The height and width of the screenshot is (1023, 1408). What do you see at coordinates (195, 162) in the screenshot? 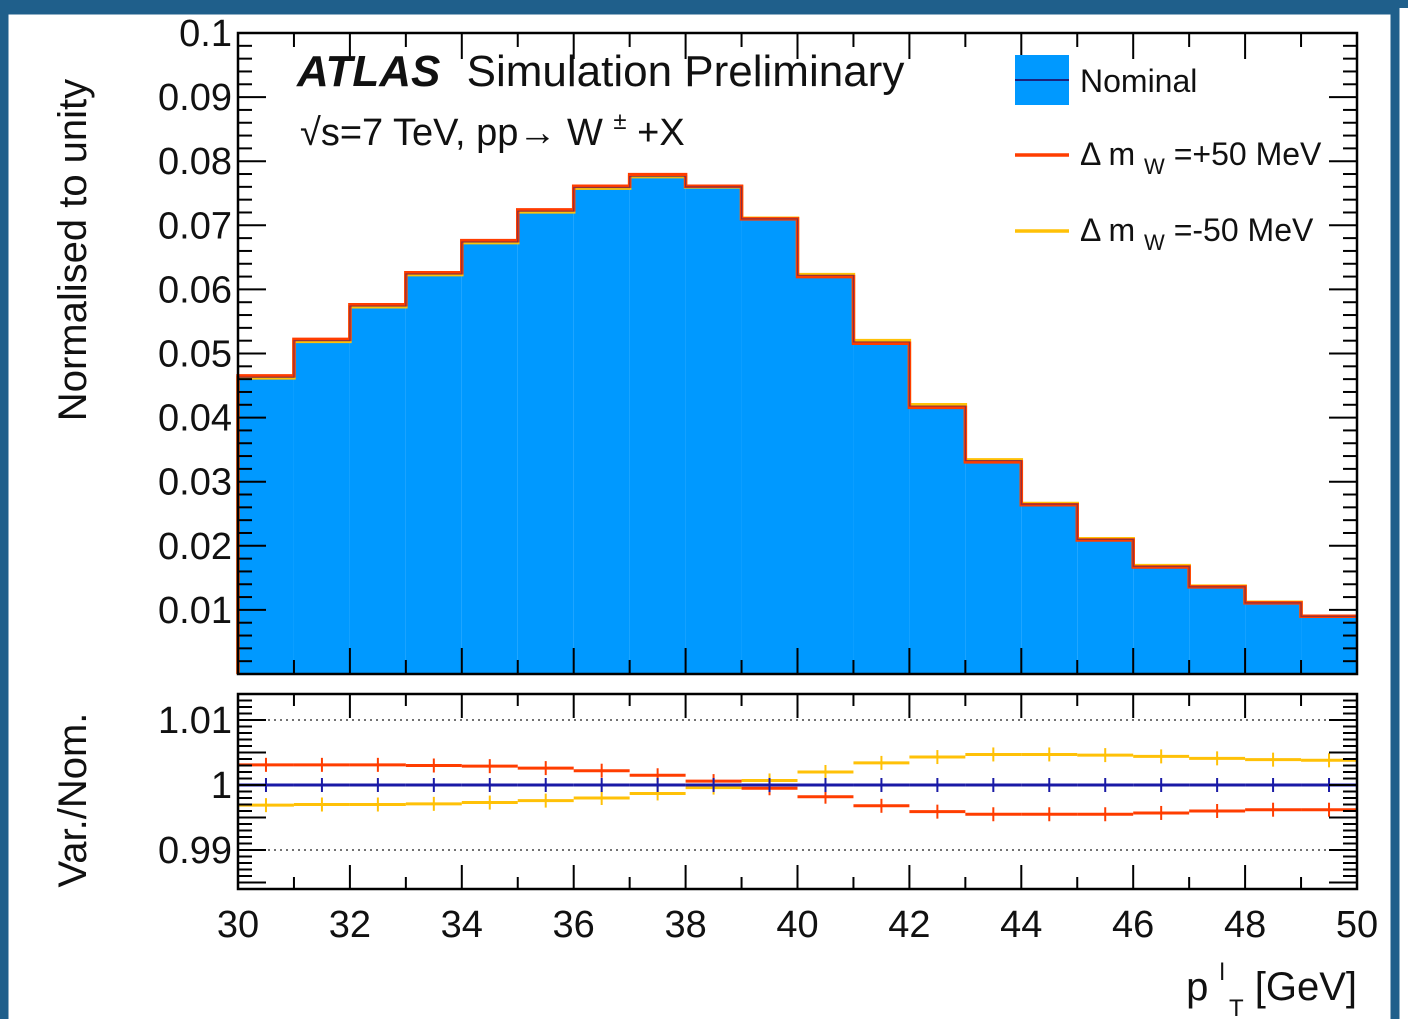
I see `y-tick-label: 0.08` at bounding box center [195, 162].